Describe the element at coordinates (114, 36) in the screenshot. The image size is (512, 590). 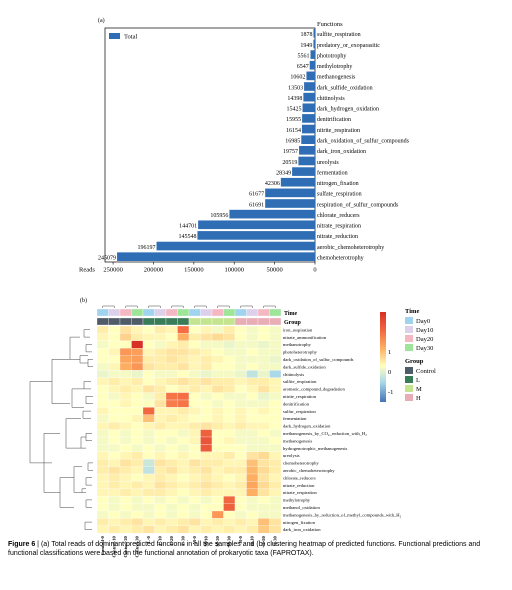
I see `legend-swatch` at that location.